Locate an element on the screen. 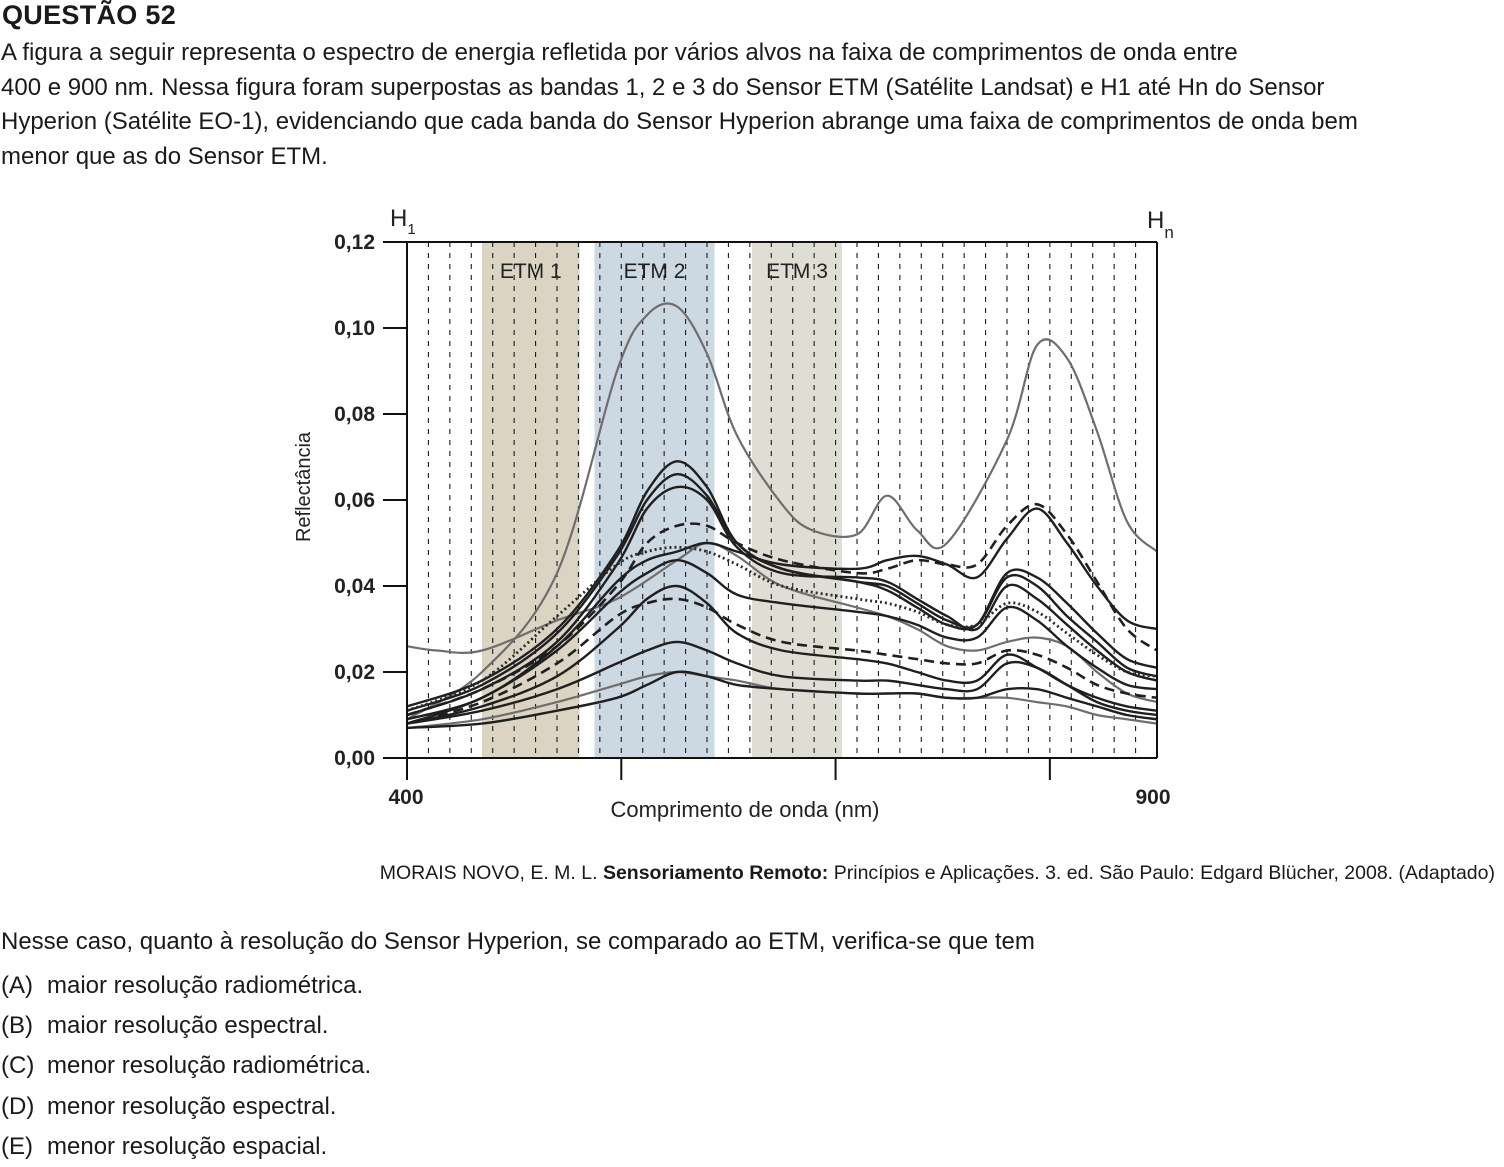 The image size is (1504, 1167). option-e: (E) menor resolução espacial. is located at coordinates (186, 1147).